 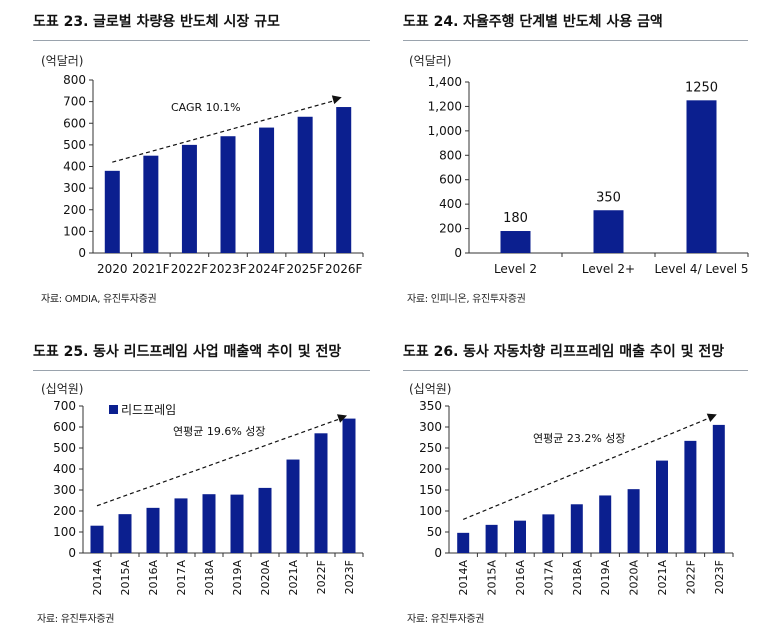 What do you see at coordinates (186, 22) in the screenshot?
I see `title-text: 글로벌 차량용 반도체 시장 규모` at bounding box center [186, 22].